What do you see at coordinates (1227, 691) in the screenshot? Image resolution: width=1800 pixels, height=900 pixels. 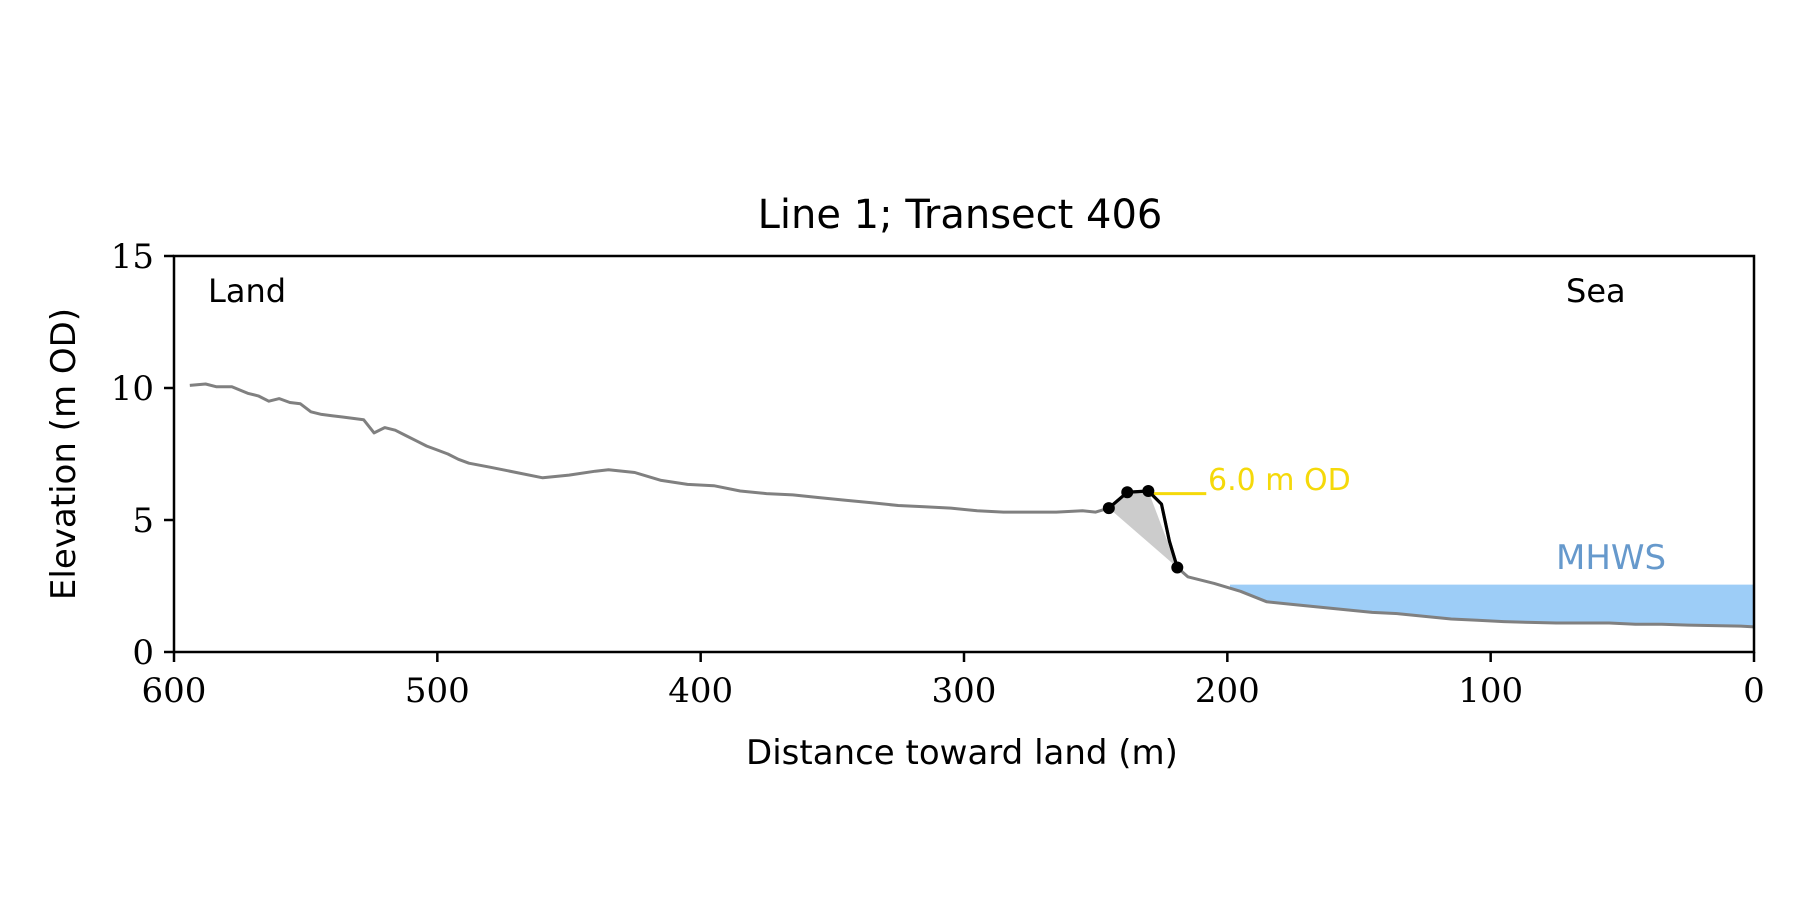 I see `x-tick-label: 200` at bounding box center [1227, 691].